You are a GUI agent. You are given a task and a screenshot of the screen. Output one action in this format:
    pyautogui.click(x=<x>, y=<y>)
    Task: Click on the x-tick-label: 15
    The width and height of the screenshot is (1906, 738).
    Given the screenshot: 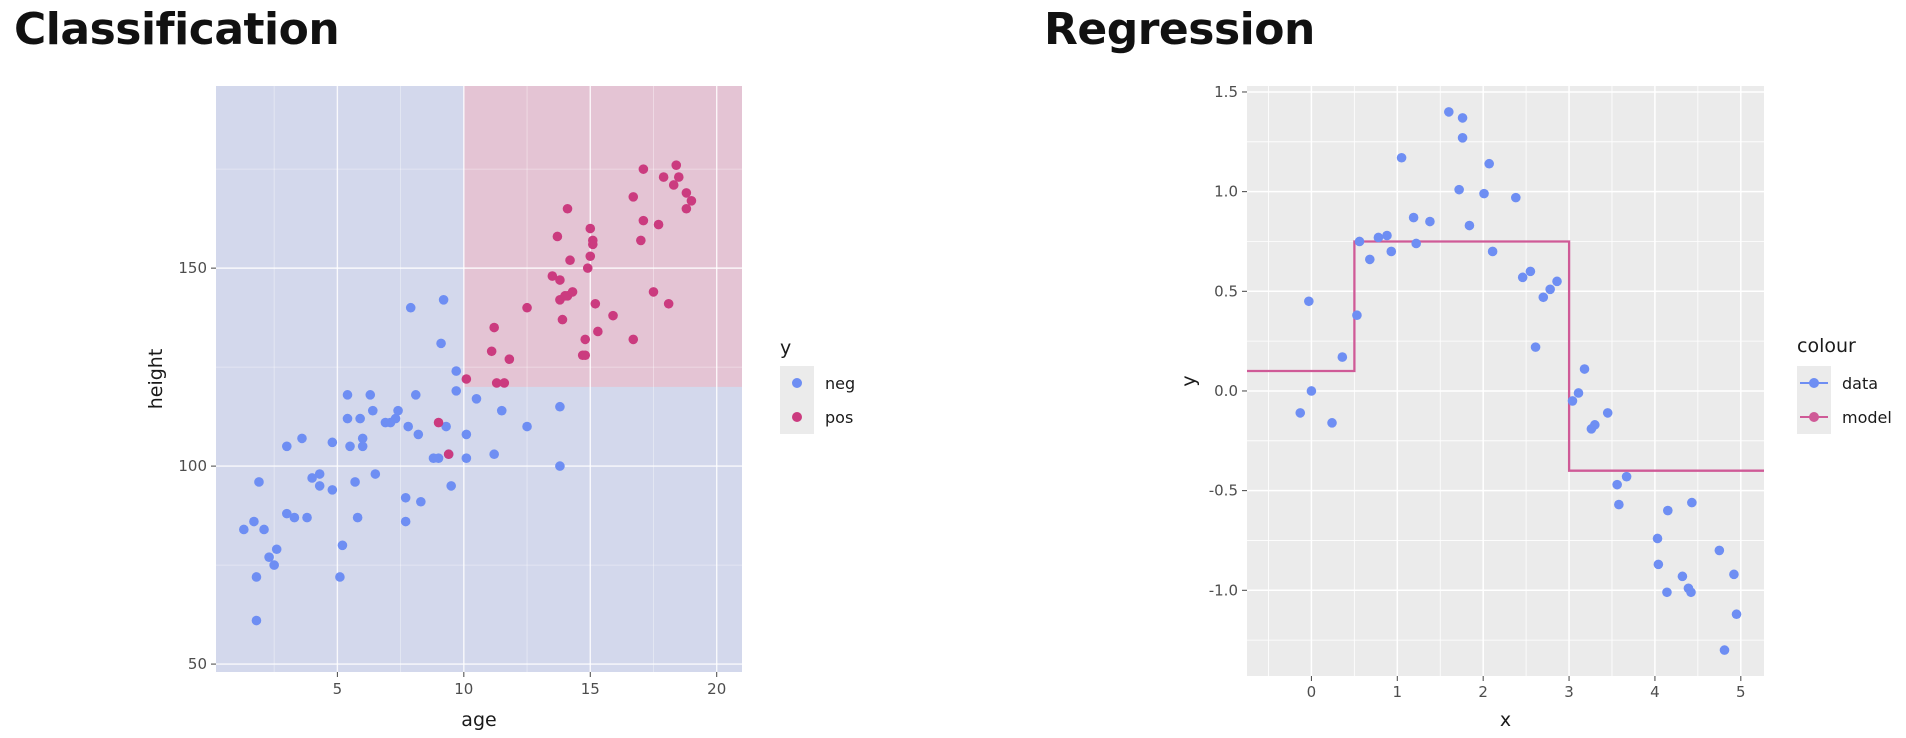 What is the action you would take?
    pyautogui.click(x=590, y=689)
    